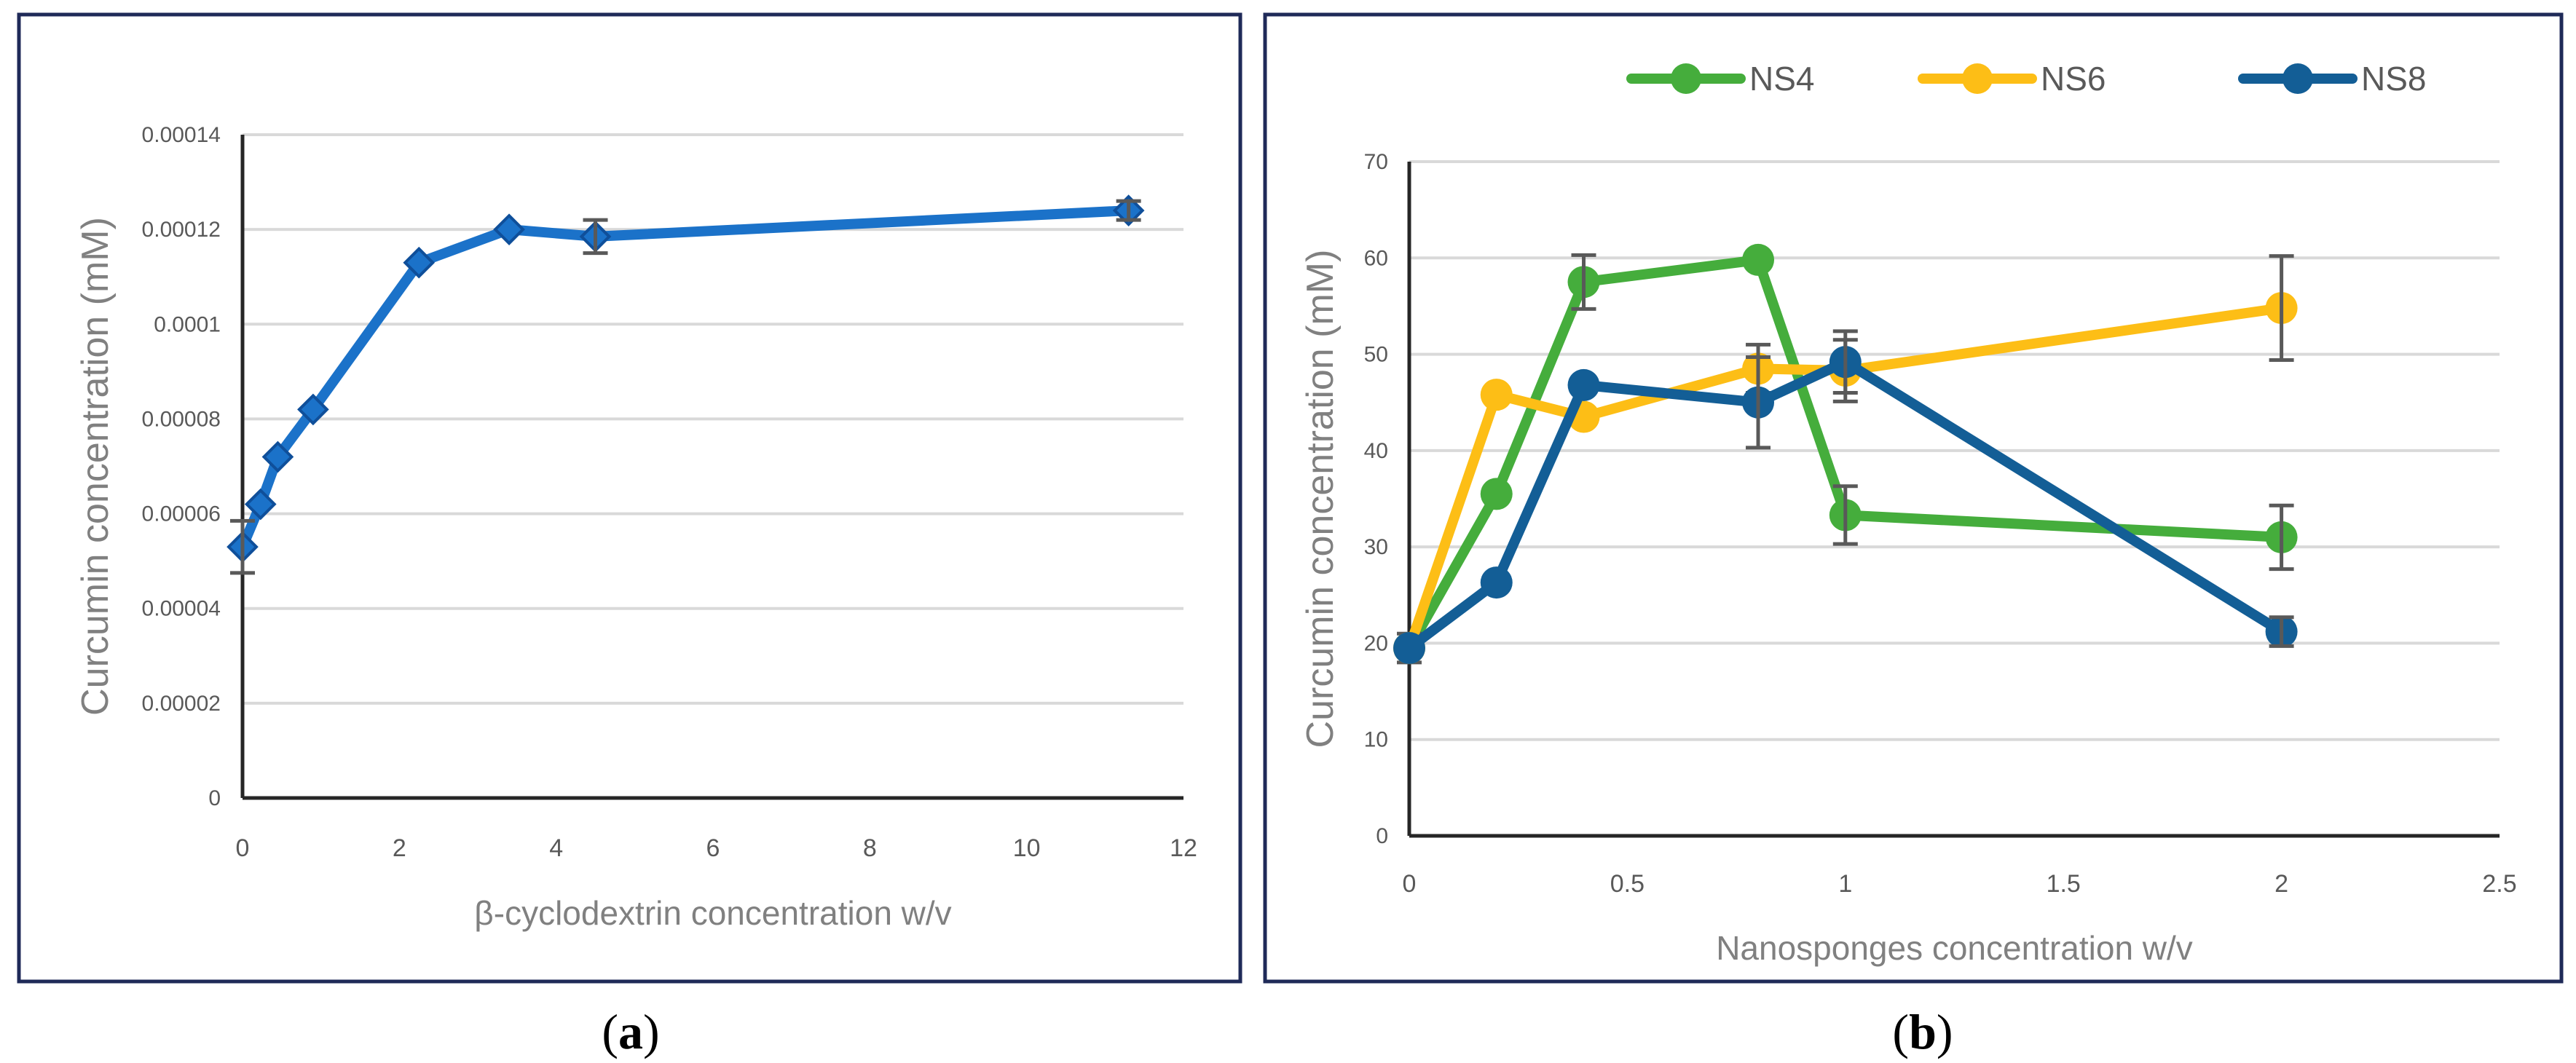 The image size is (2576, 1063). Describe the element at coordinates (1376, 451) in the screenshot. I see `y-tick-label: 40` at that location.